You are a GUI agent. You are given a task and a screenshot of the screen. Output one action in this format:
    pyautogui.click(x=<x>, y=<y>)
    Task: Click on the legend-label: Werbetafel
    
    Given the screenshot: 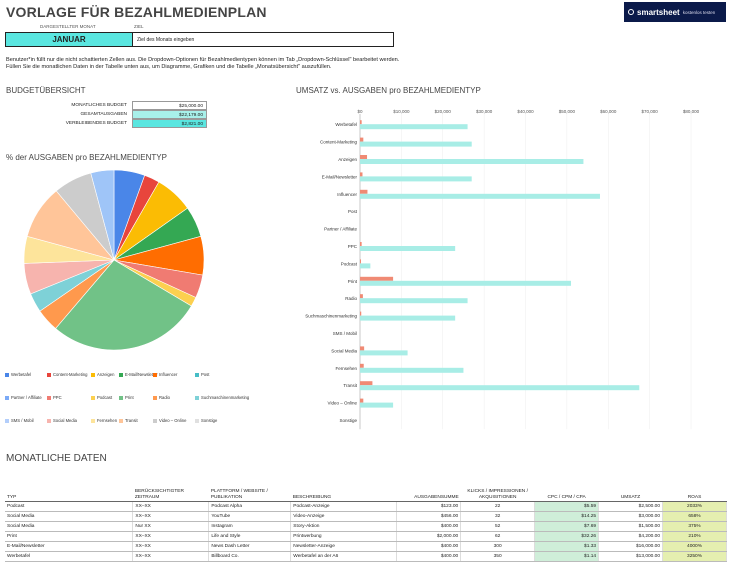 What is the action you would take?
    pyautogui.click(x=21, y=374)
    